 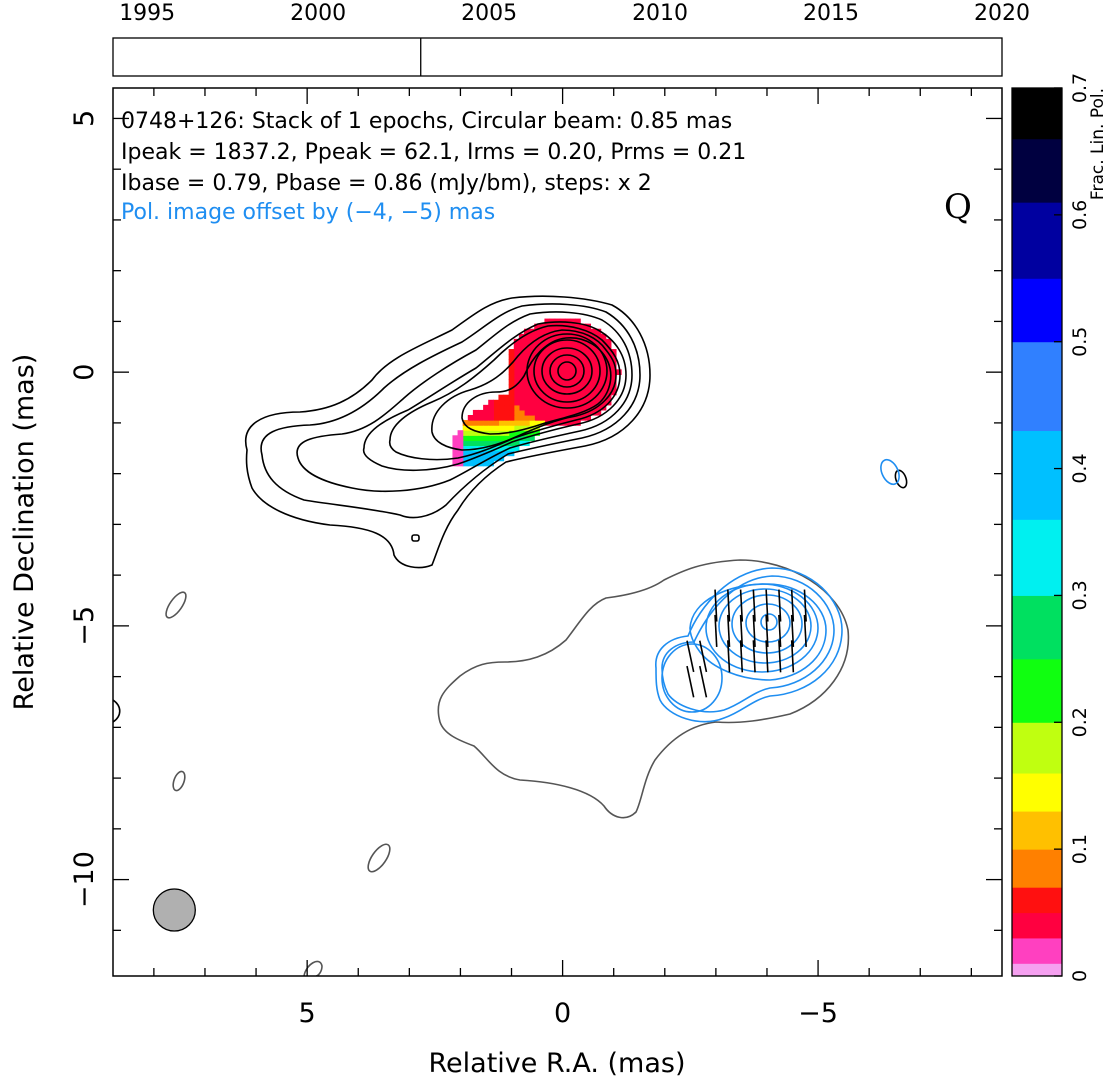 What do you see at coordinates (692, 678) in the screenshot?
I see `pol-contour` at bounding box center [692, 678].